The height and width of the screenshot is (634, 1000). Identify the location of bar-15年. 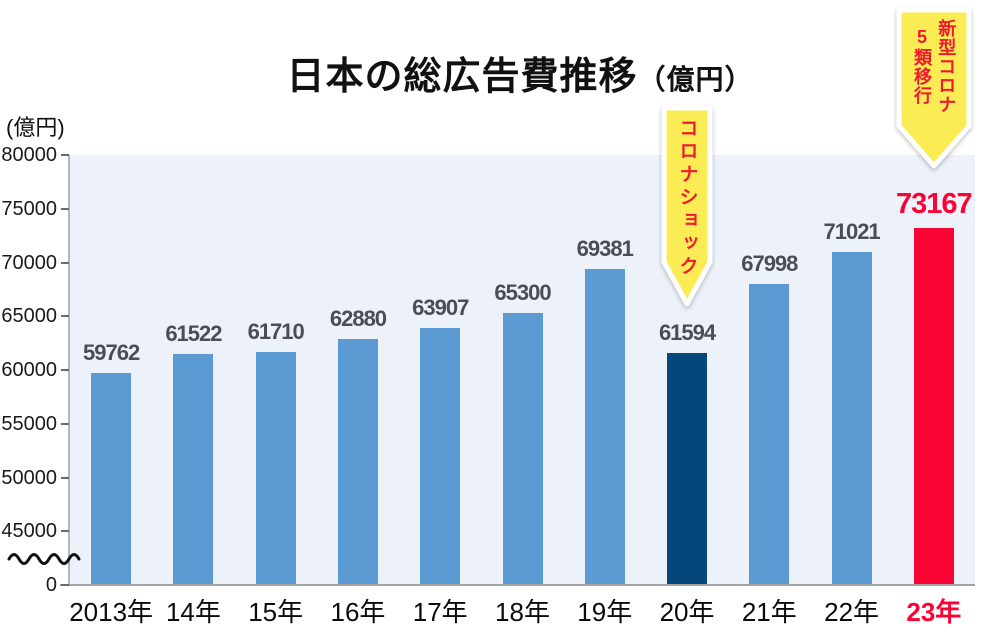
(275, 468).